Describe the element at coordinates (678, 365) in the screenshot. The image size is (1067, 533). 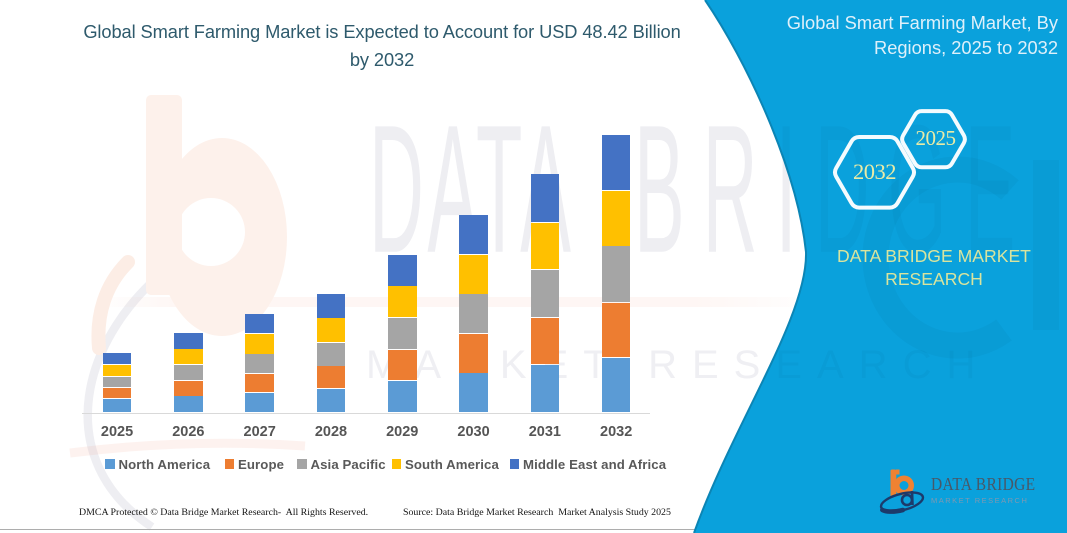
I see `svg-text: MARKET RESEARCH` at that location.